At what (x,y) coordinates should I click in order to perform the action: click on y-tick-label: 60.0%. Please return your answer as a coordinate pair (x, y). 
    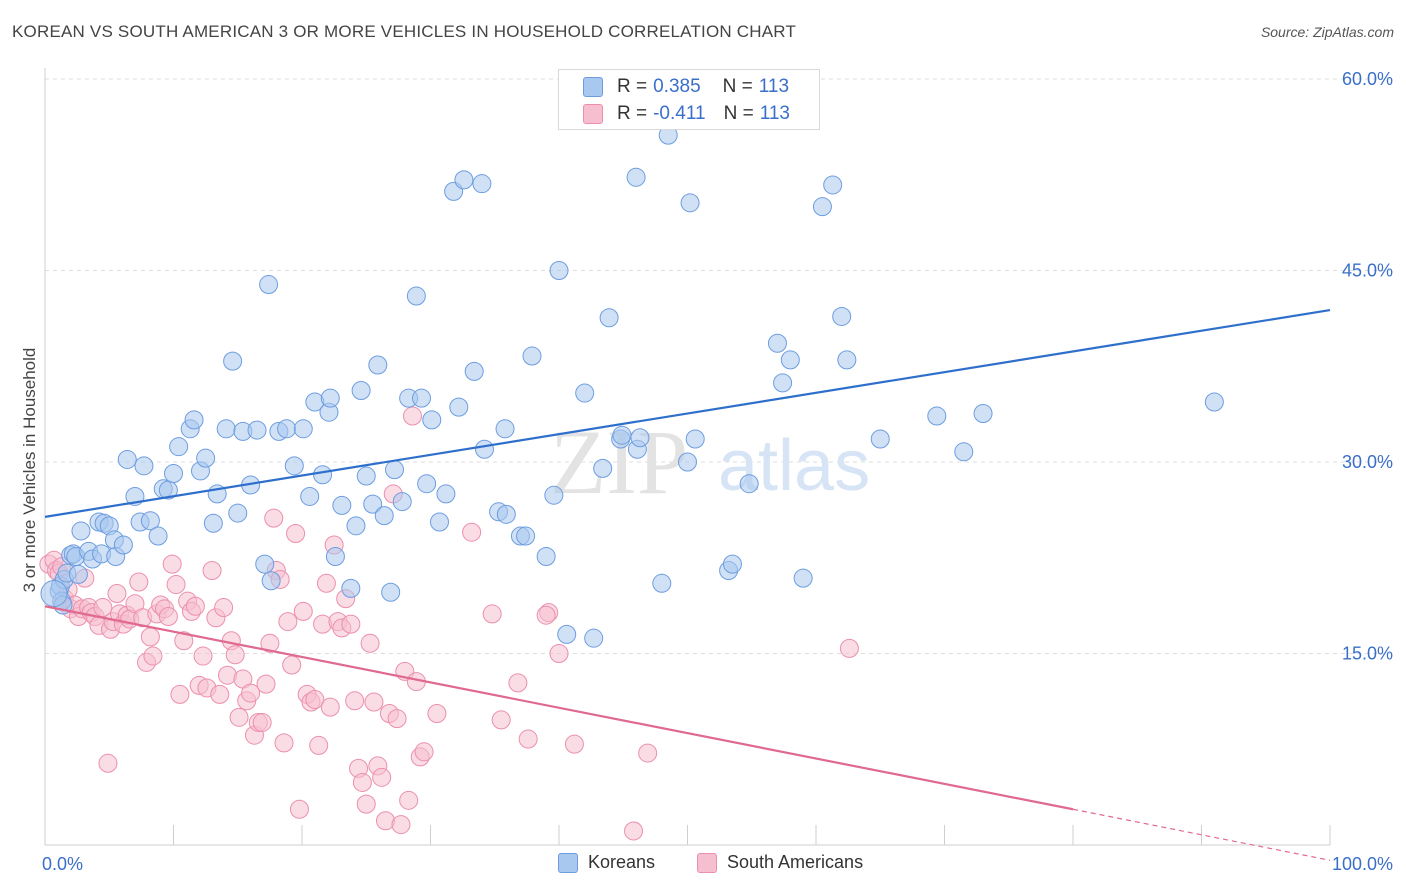
    Looking at the image, I should click on (1367, 79).